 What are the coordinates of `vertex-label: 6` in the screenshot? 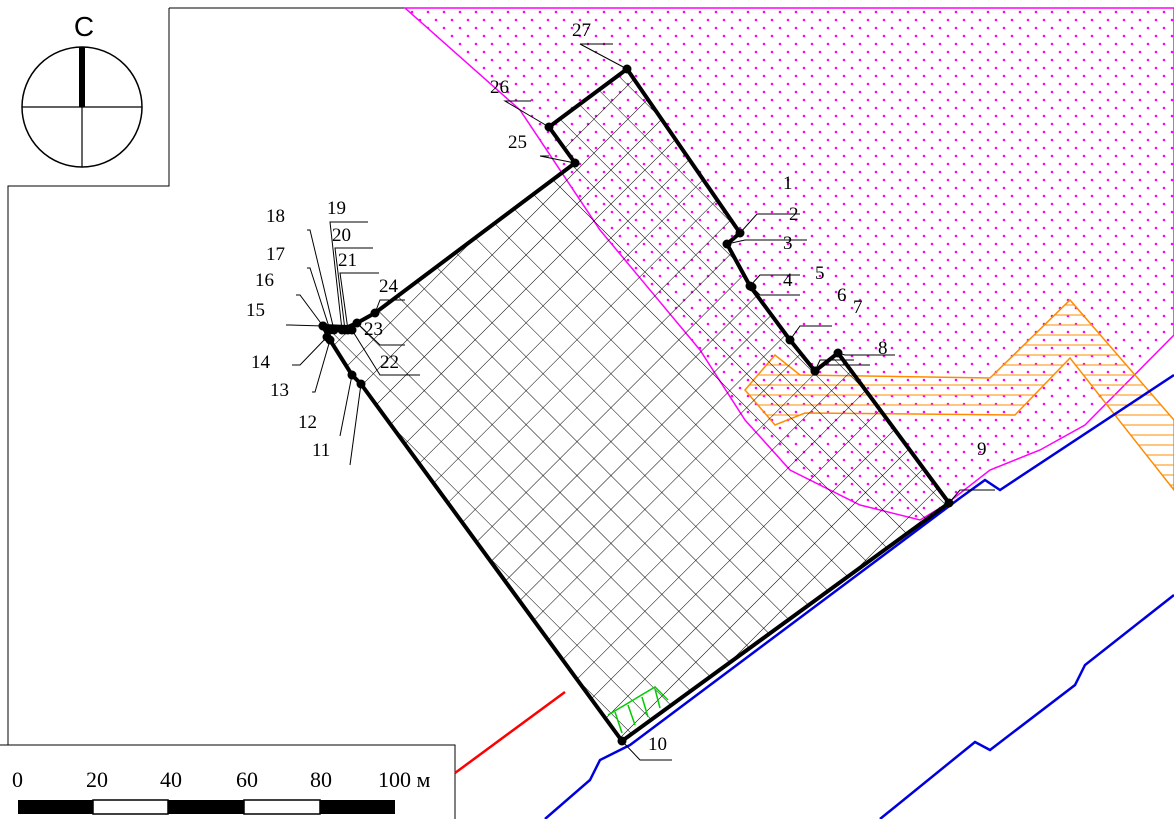 It's located at (842, 295).